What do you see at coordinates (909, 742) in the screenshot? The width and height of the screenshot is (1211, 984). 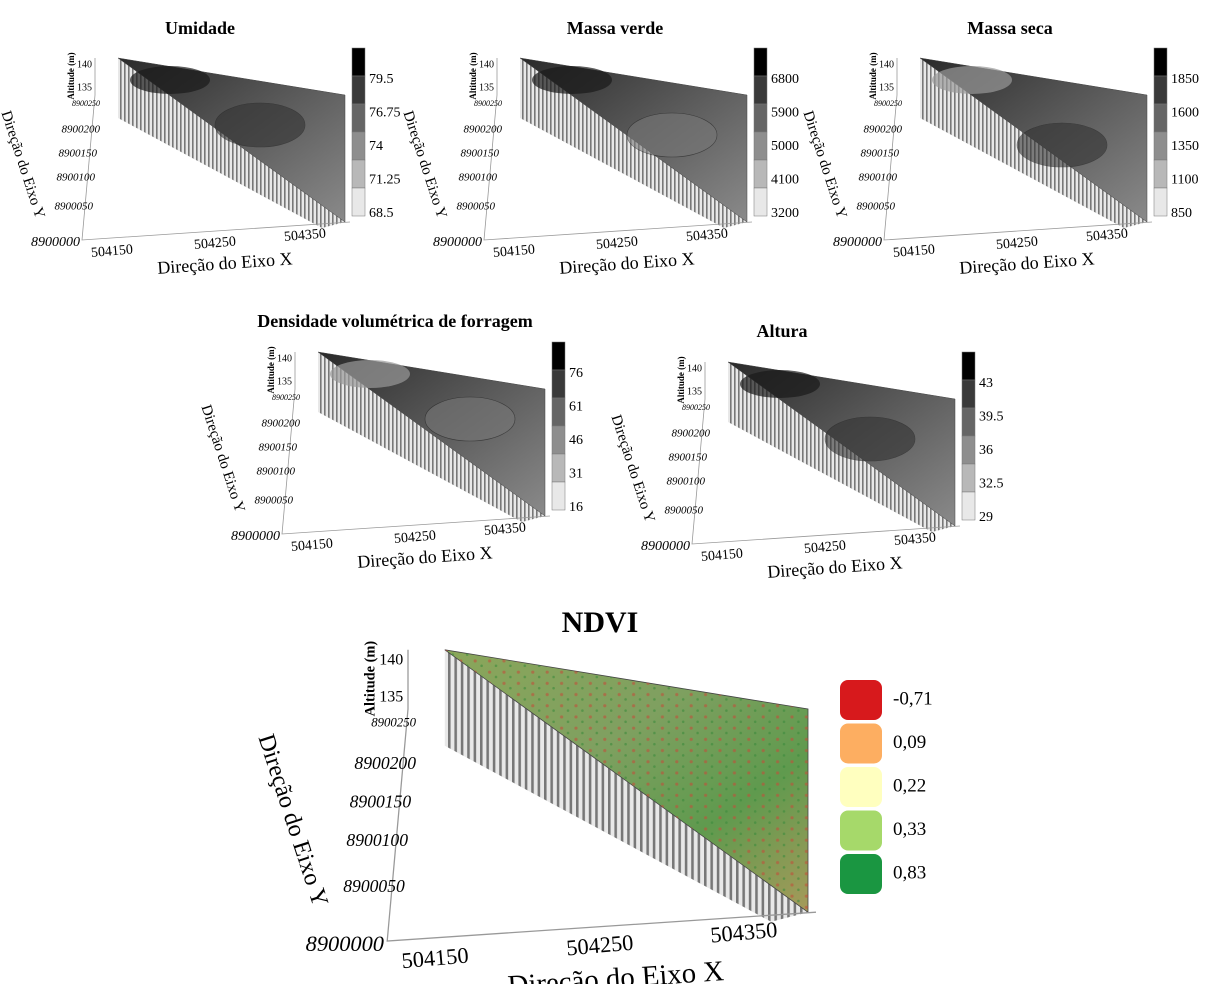 I see `legend-label: 0,09` at bounding box center [909, 742].